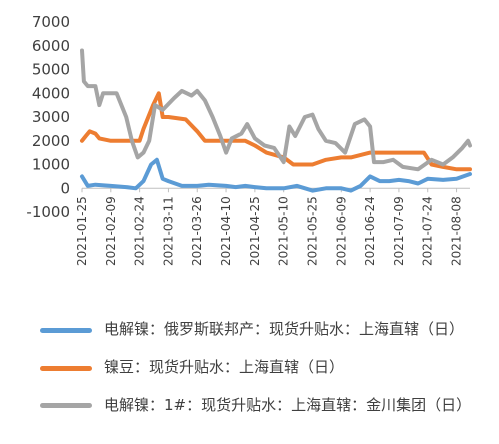 The image size is (499, 444). I want to click on x-tick-label: 2021-01-25, so click(82, 231).